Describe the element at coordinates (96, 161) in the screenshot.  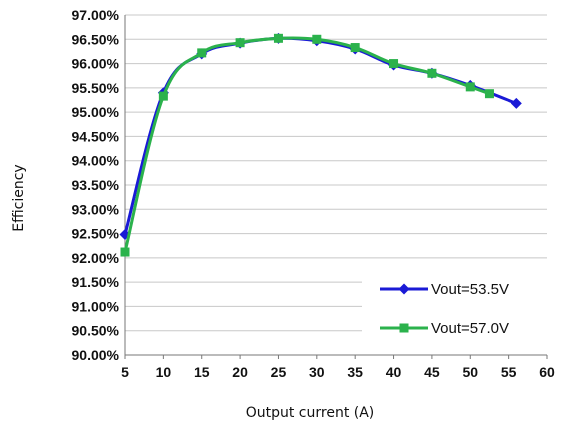
I see `y-tick-label: 94.00%` at that location.